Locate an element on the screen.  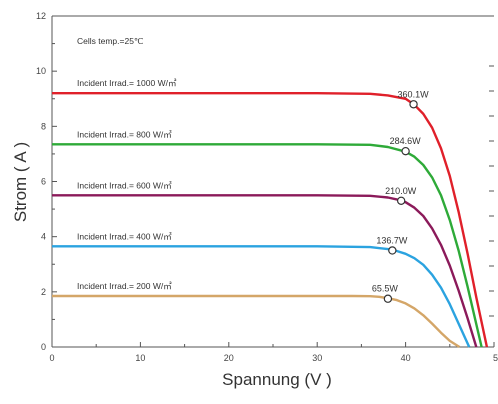
y-tick-label: 4 is located at coordinates (43, 237).